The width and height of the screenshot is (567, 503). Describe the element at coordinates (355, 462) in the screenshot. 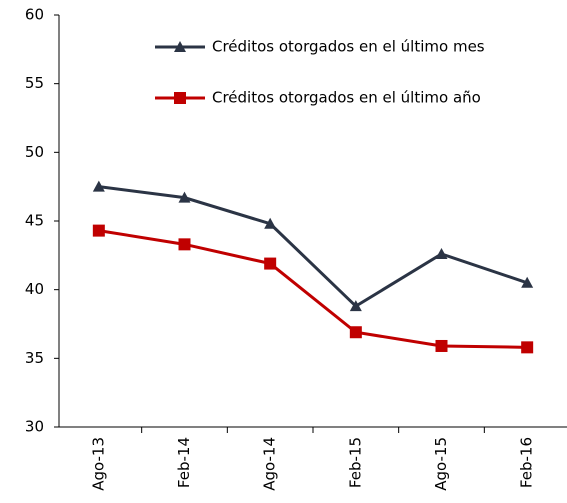

I see `x-tick-label: Feb-15` at that location.